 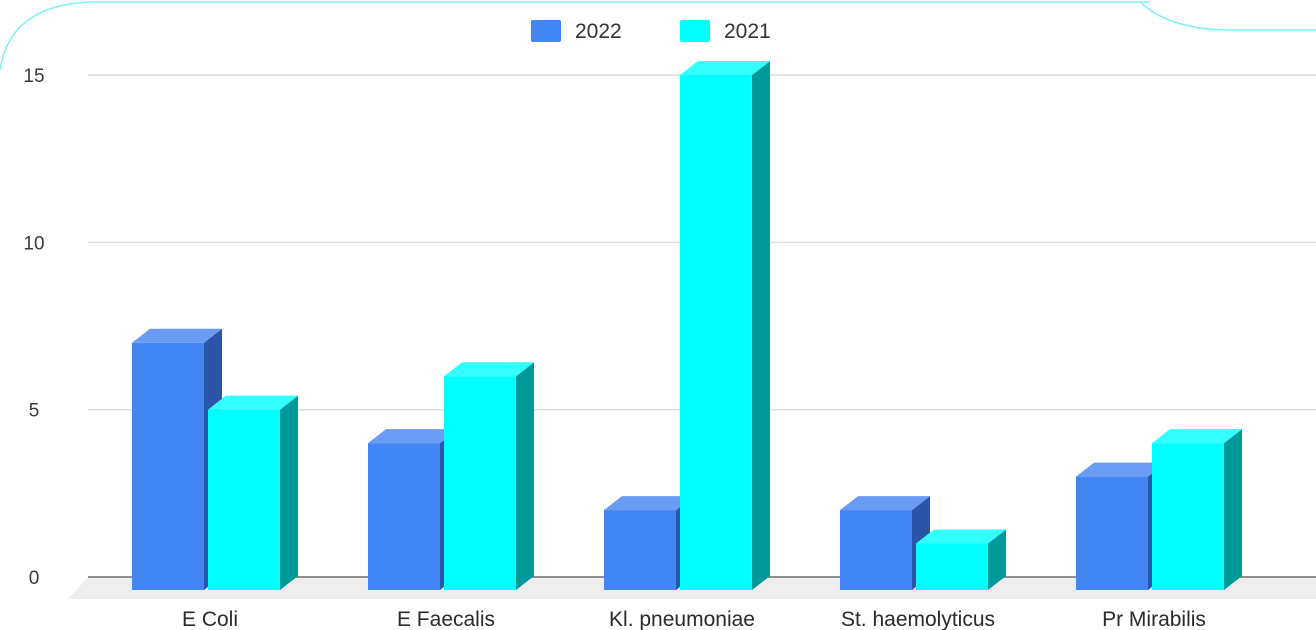 I want to click on x-tick-label: E Coli, so click(x=210, y=619).